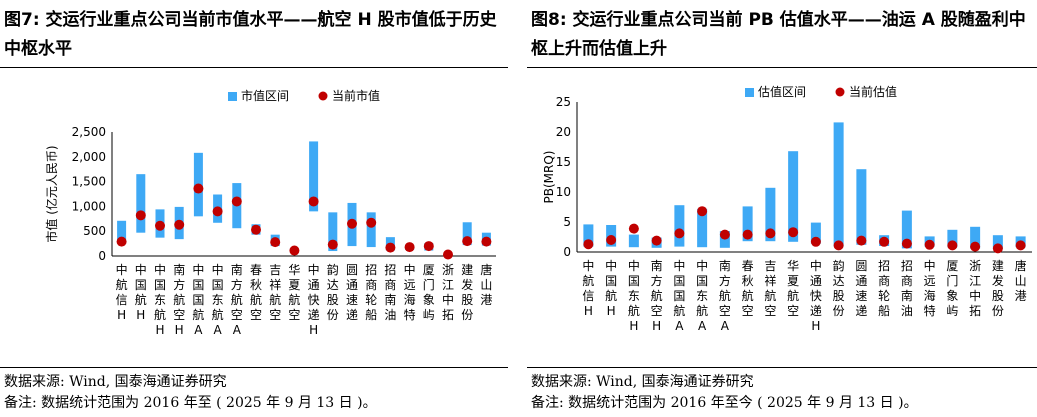 This screenshot has height=417, width=1037. What do you see at coordinates (861, 281) in the screenshot?
I see `x-tick-label-char: 通` at bounding box center [861, 281].